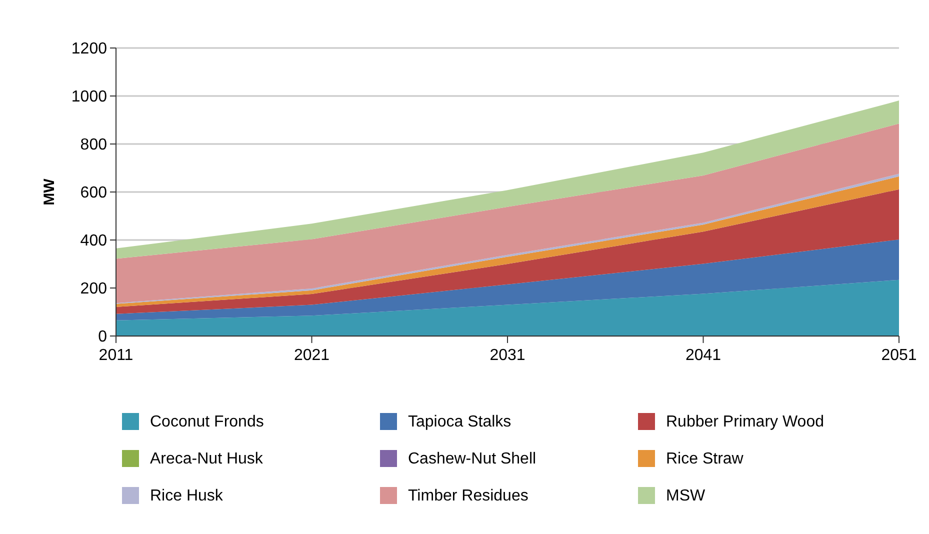 The height and width of the screenshot is (534, 929). I want to click on y-tick-label: 1200, so click(89, 49).